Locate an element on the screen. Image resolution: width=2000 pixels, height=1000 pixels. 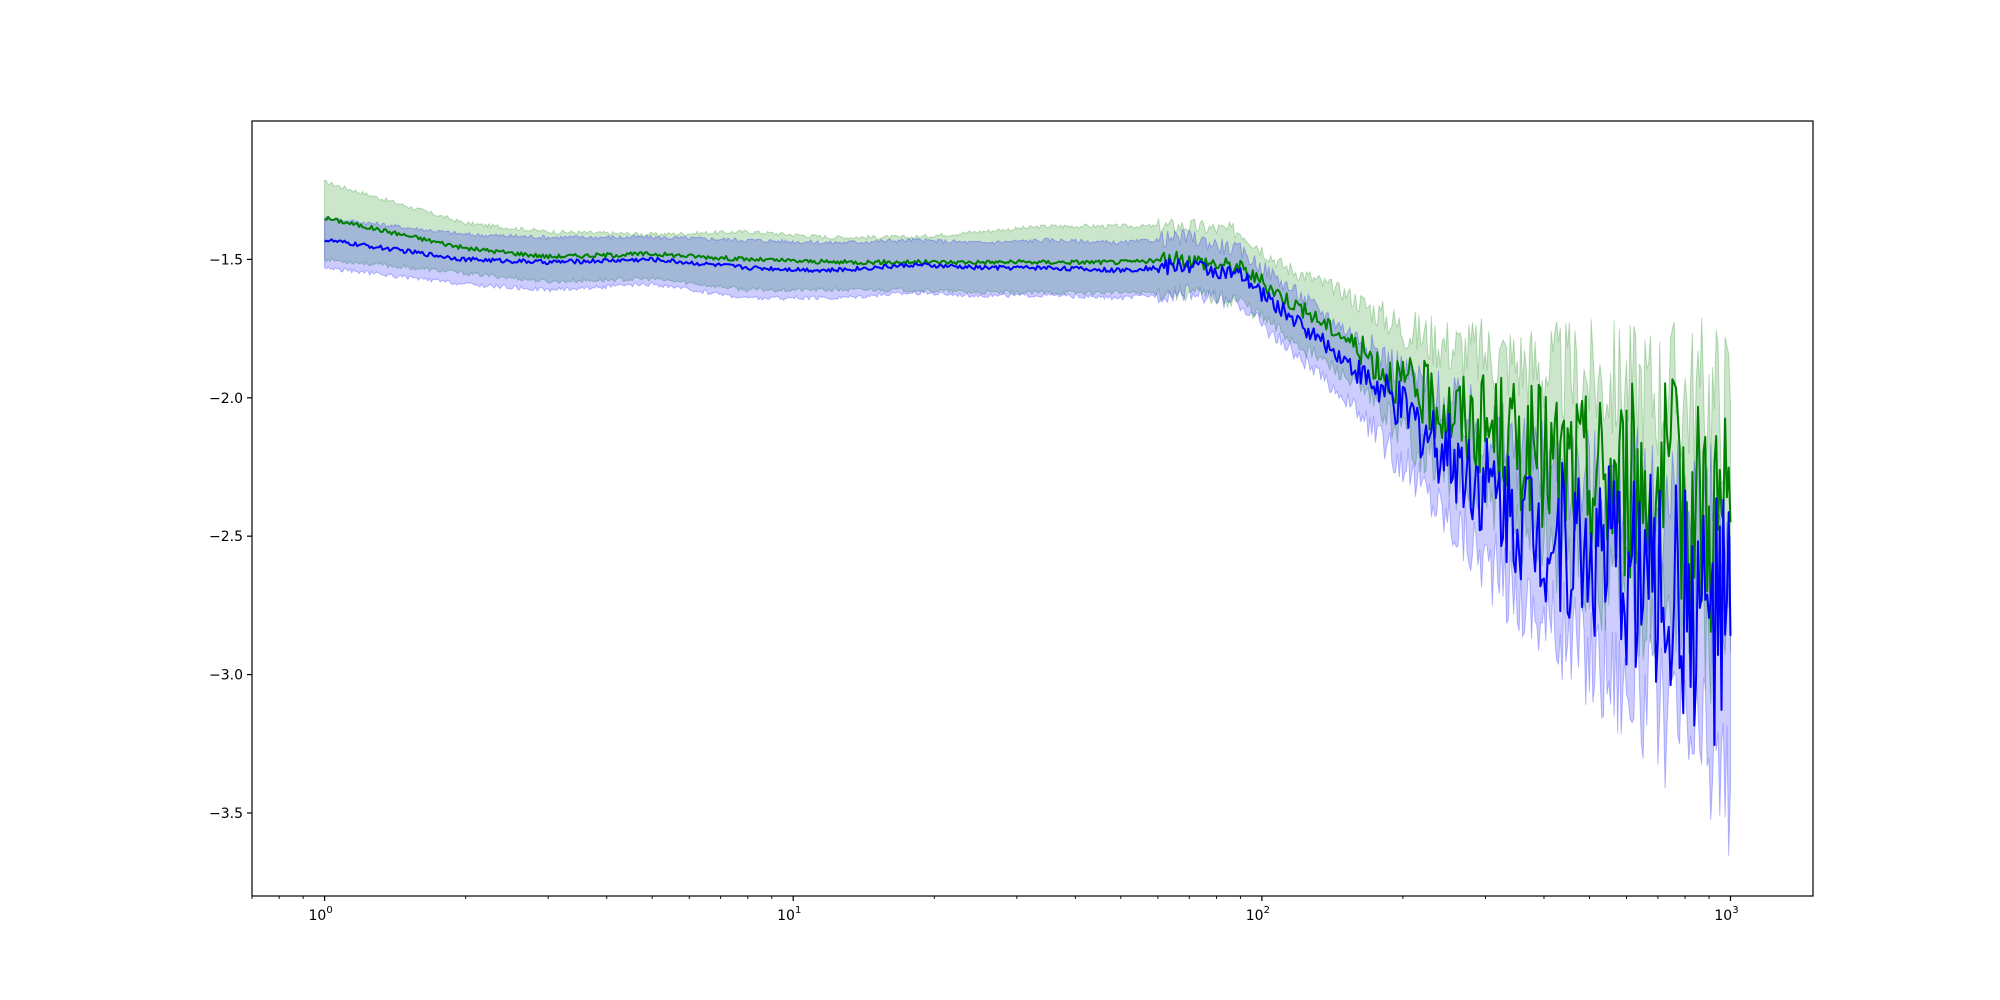
y-tick-label-0: −1.5 is located at coordinates (226, 260).